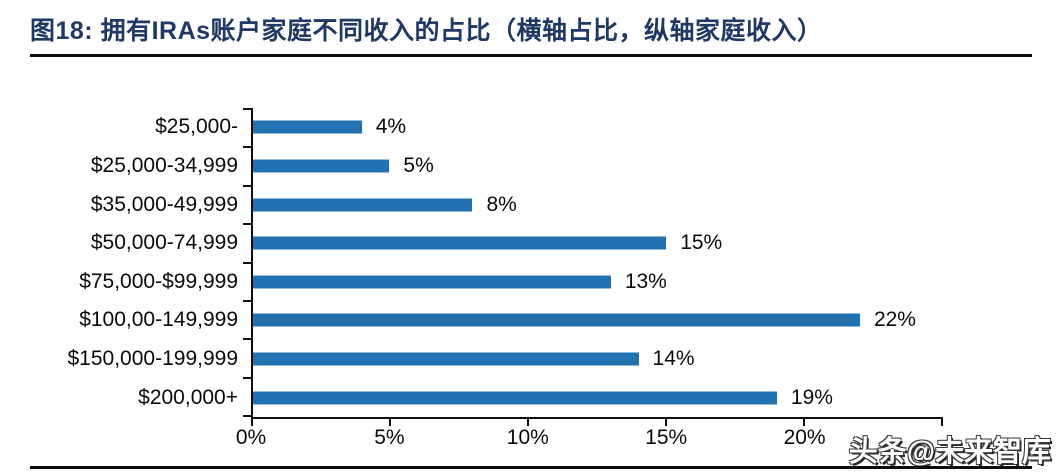  What do you see at coordinates (531, 55) in the screenshot?
I see `title-underline` at bounding box center [531, 55].